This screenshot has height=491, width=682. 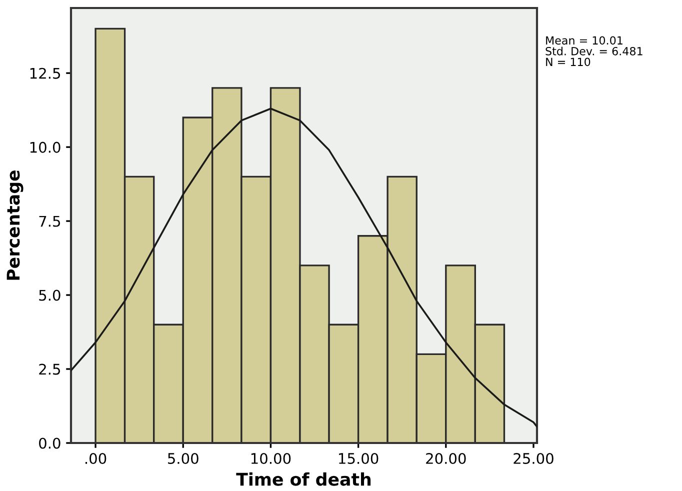 What do you see at coordinates (303, 479) in the screenshot?
I see `x-axis-title: Time of death` at bounding box center [303, 479].